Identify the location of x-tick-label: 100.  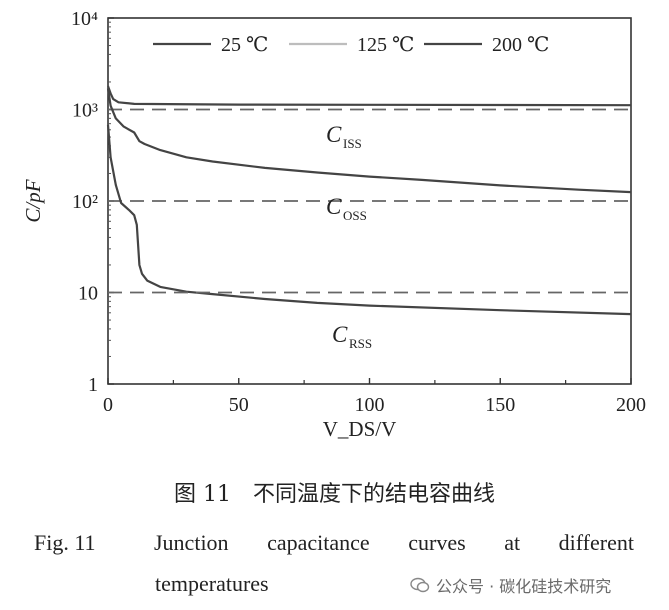
(370, 405).